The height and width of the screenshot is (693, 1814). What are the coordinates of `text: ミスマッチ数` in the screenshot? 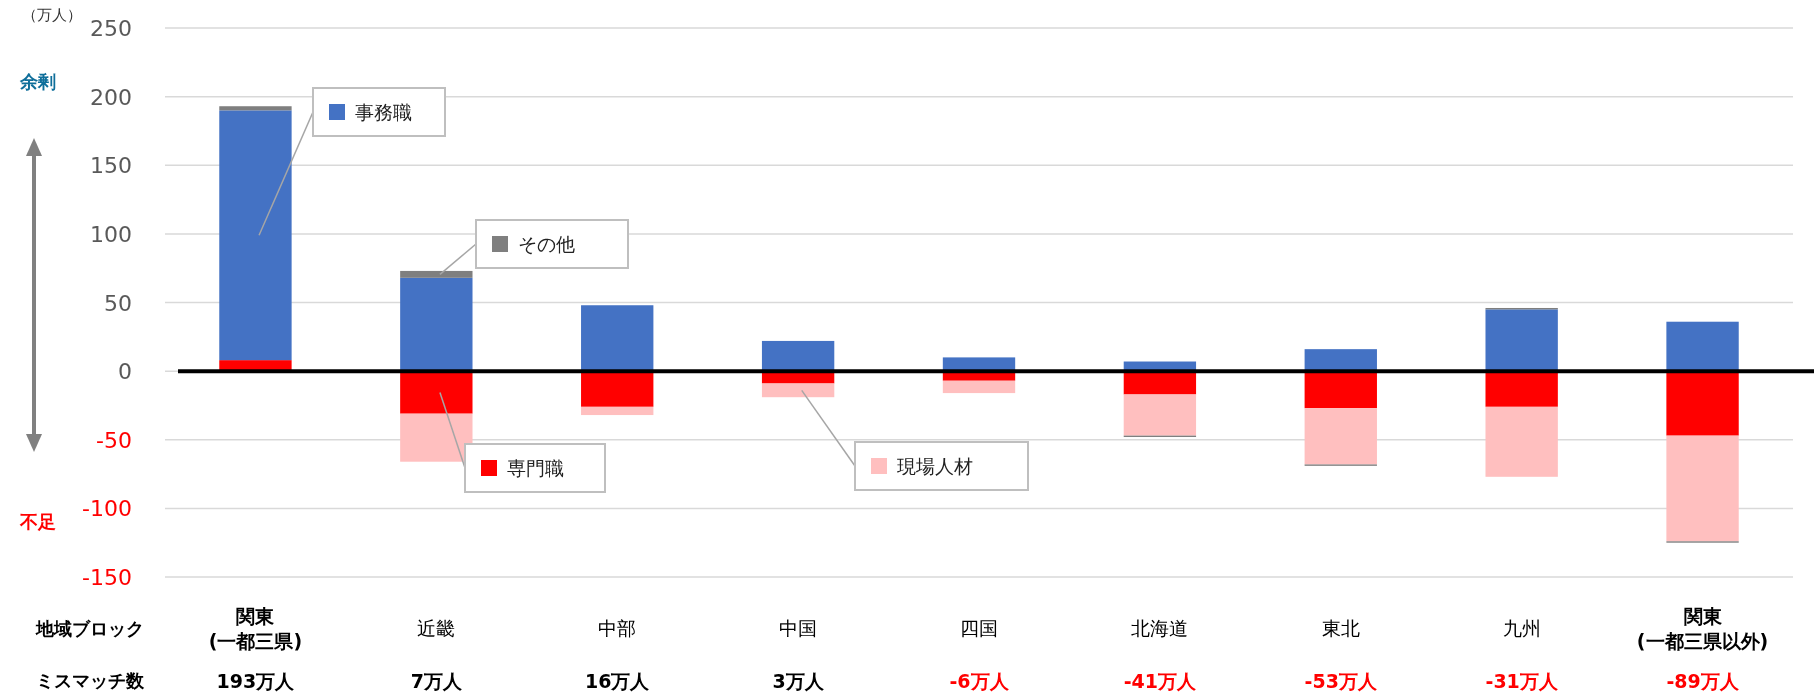 It's located at (90, 680).